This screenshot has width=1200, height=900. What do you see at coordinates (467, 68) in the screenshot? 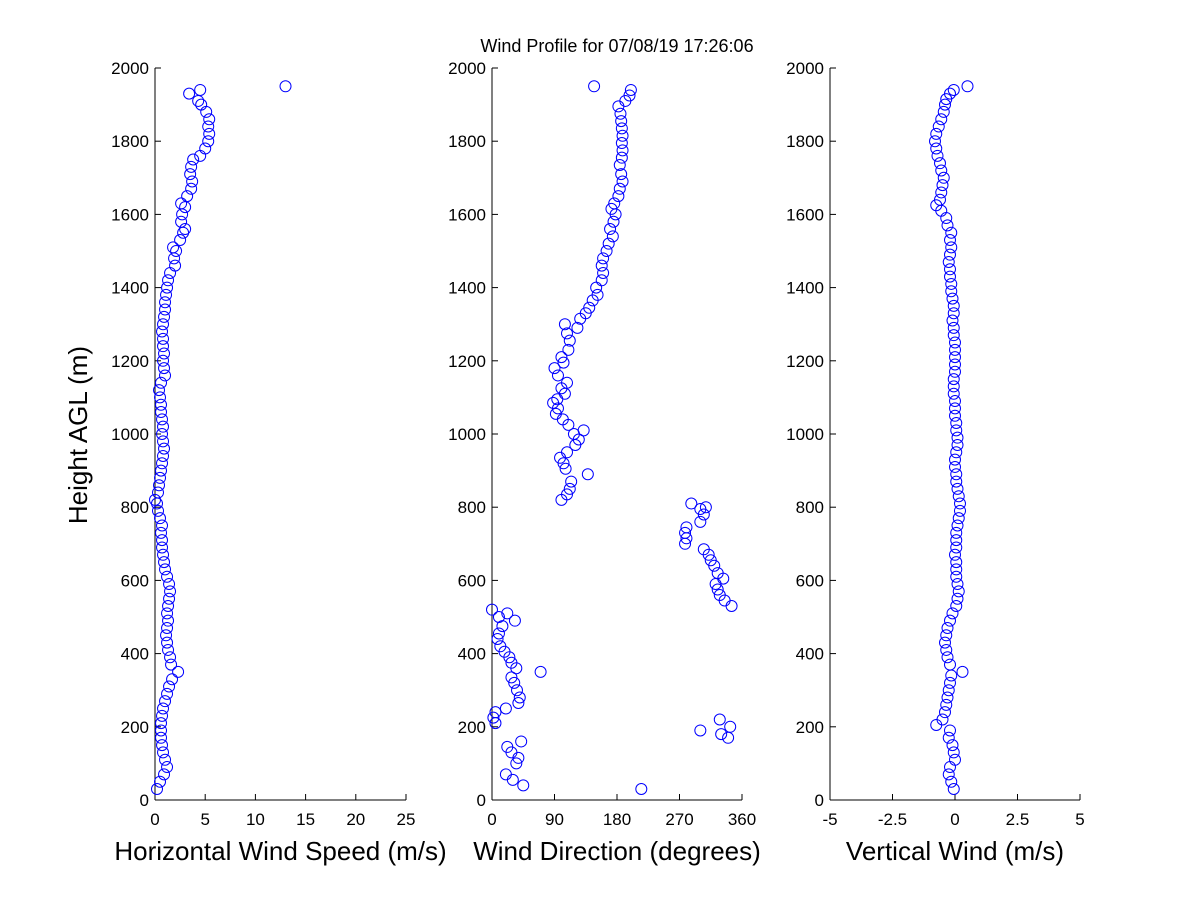
I see `y-tick-label: 2000` at bounding box center [467, 68].